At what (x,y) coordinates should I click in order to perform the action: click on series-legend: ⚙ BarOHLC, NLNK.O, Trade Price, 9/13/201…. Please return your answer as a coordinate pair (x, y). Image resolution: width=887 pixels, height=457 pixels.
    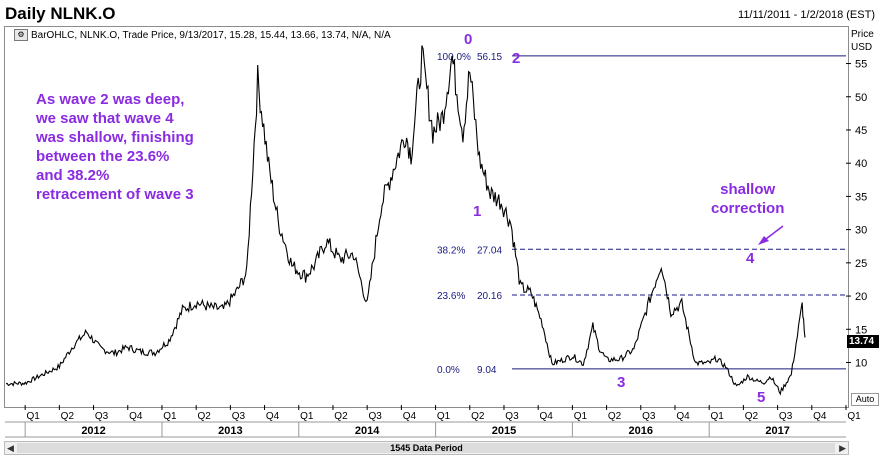
    Looking at the image, I should click on (202, 35).